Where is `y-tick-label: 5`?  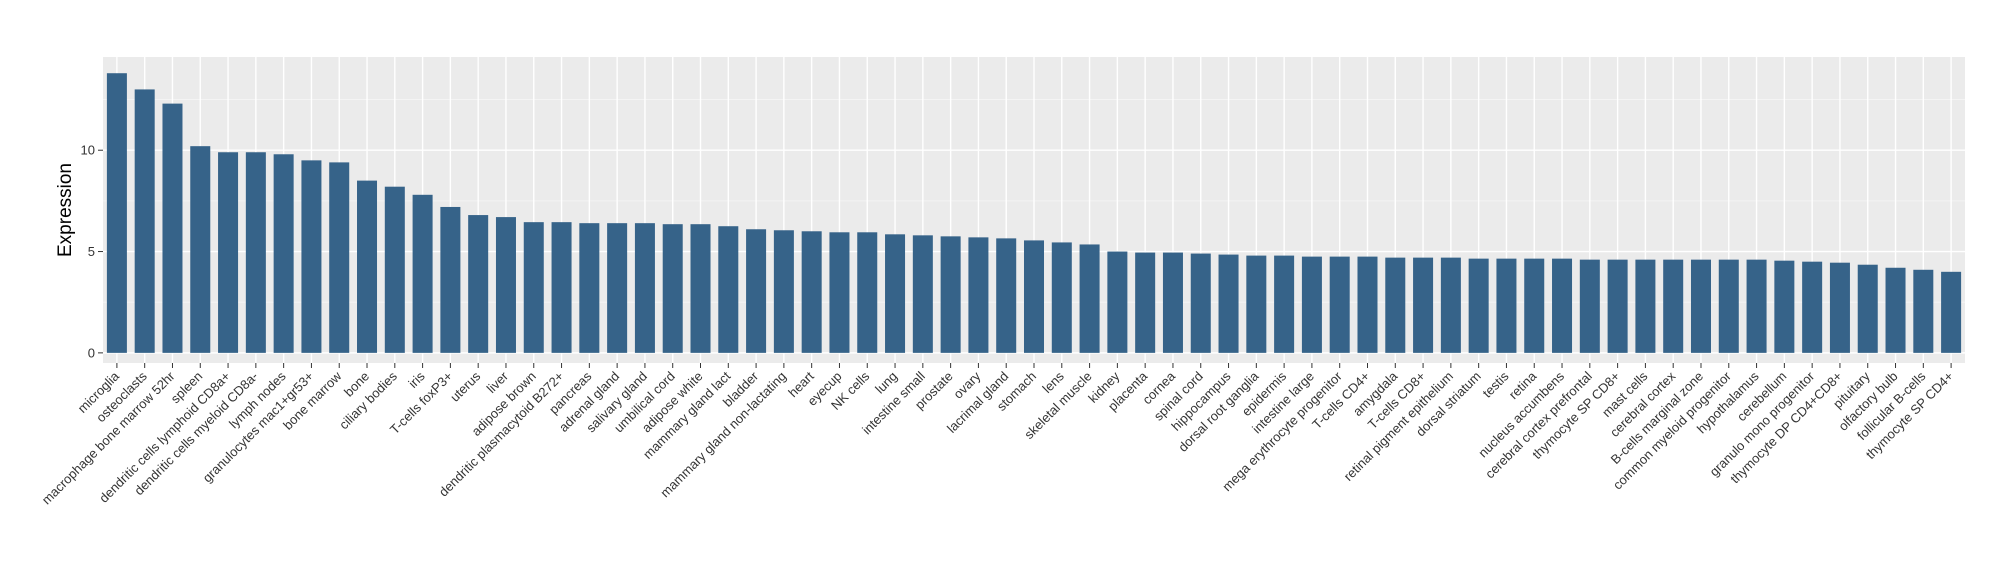
y-tick-label: 5 is located at coordinates (91, 251).